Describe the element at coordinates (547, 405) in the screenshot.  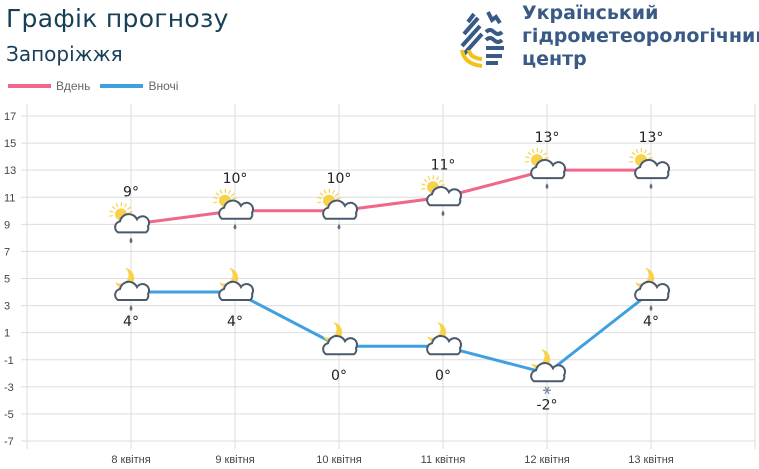
I see `temperature-label: -2°` at that location.